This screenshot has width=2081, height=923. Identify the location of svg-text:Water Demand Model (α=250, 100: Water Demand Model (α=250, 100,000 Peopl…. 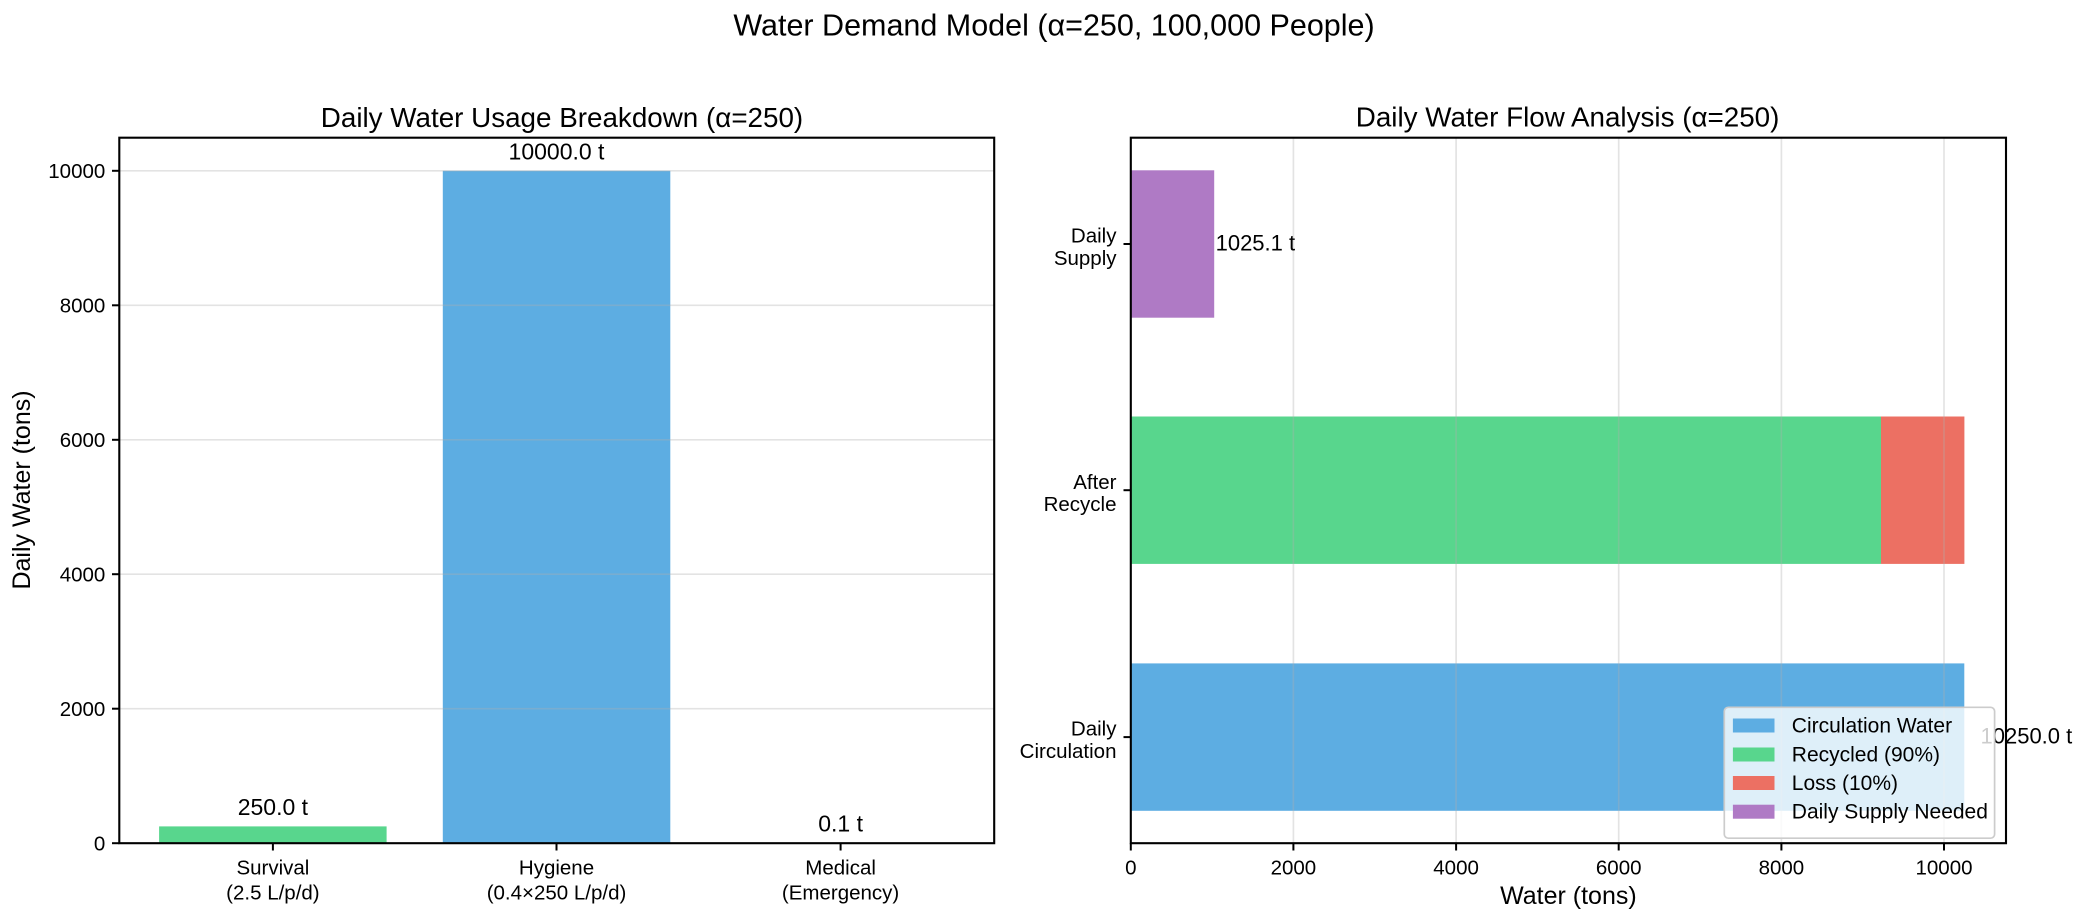
(1053, 26).